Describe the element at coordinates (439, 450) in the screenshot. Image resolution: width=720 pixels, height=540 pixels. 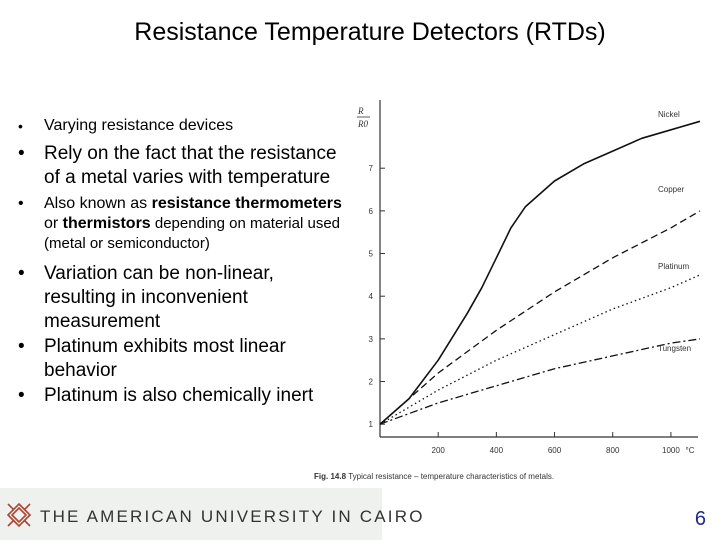
I see `x-tick-label: 200` at that location.